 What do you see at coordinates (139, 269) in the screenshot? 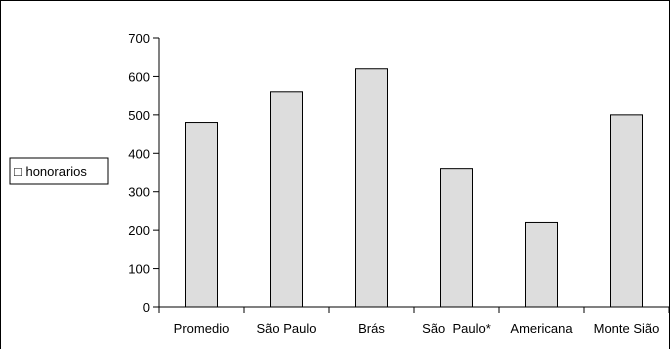
I see `y-tick-label: 100` at bounding box center [139, 269].